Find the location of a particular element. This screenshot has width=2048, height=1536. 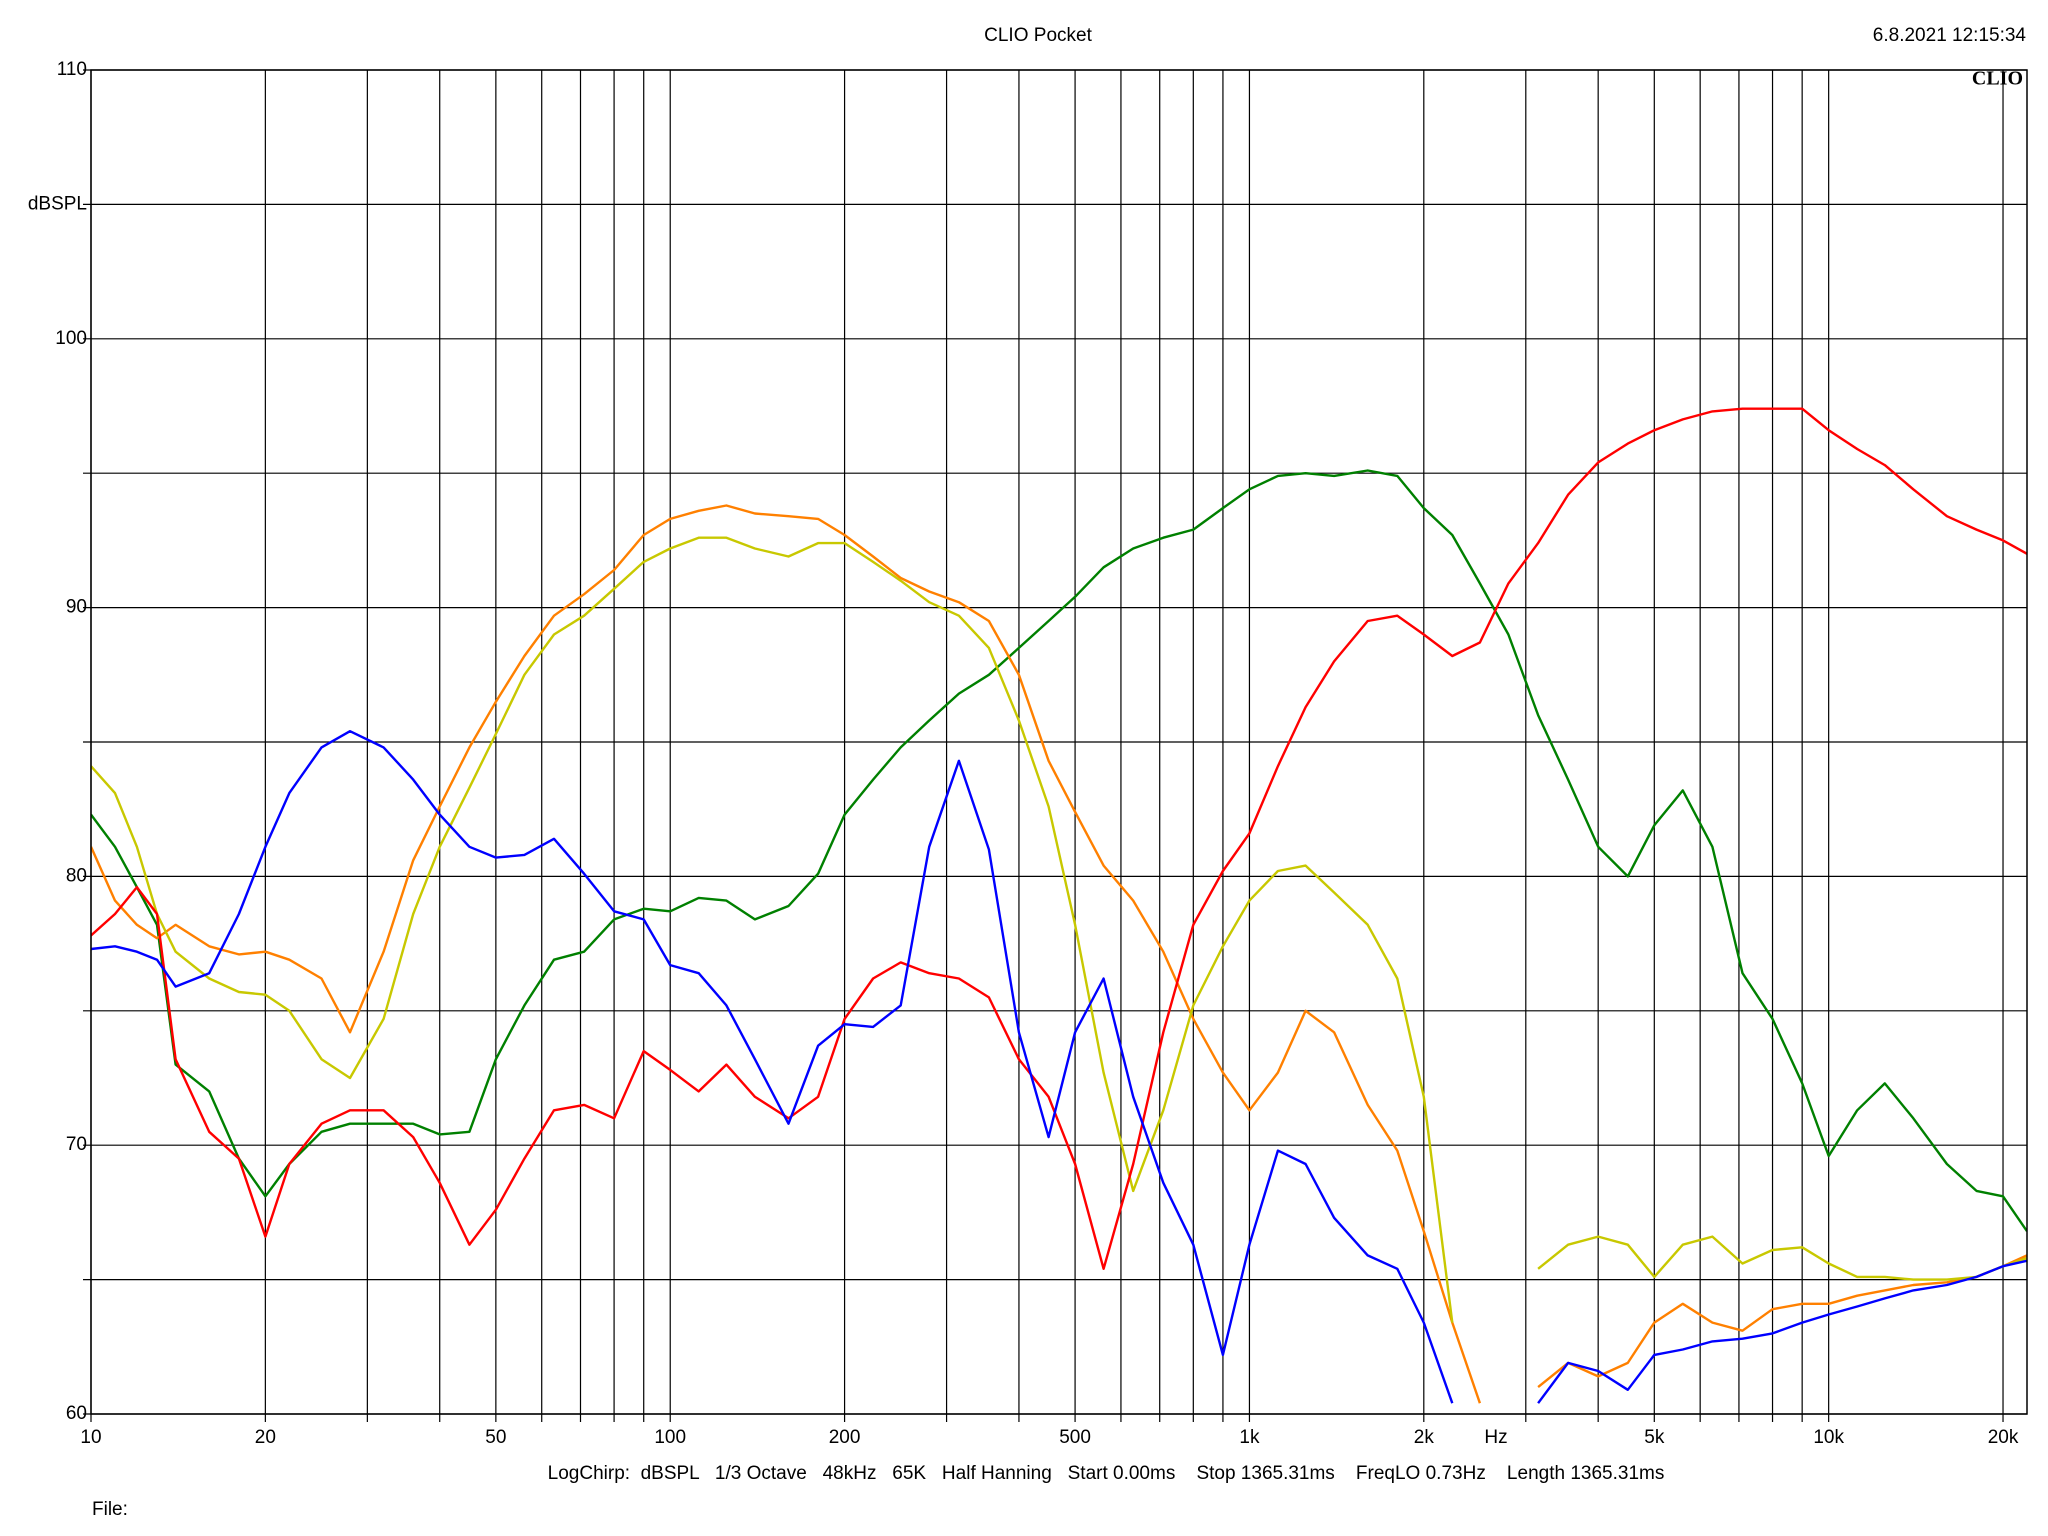

x-axis-label: Hz is located at coordinates (1495, 1437).